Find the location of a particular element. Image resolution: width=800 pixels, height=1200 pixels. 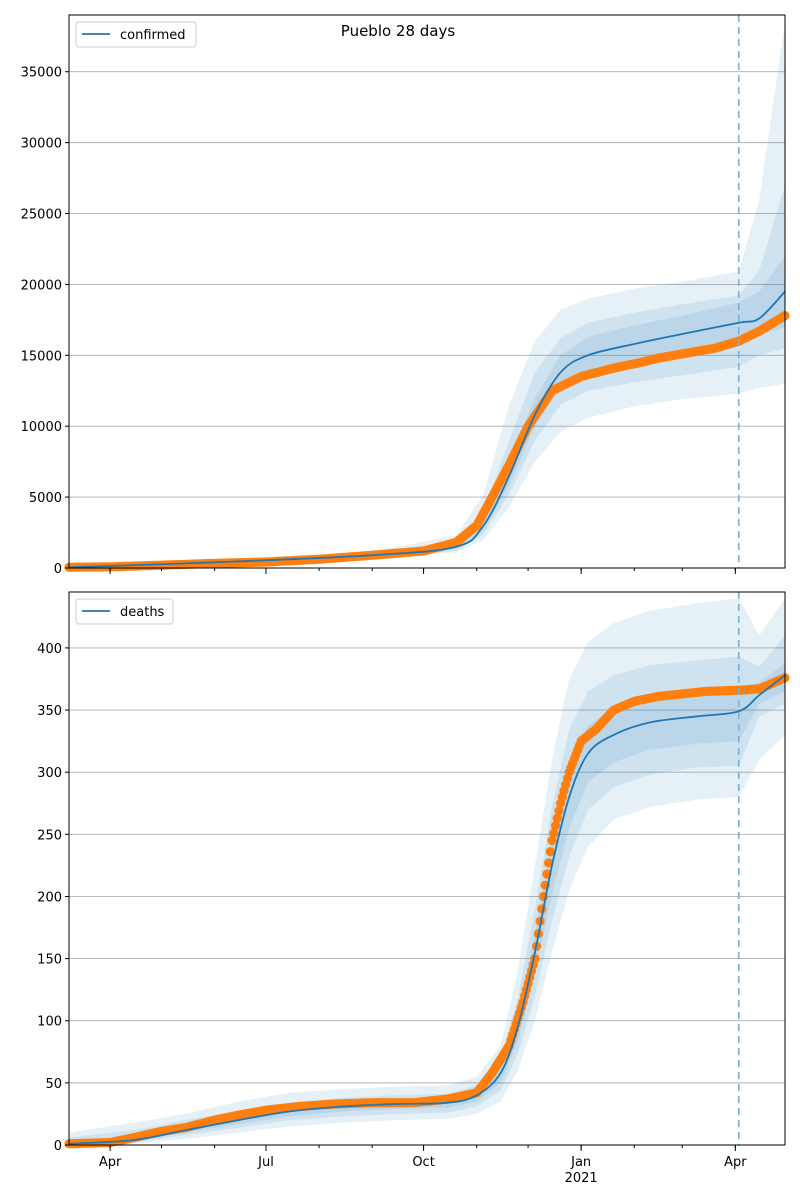

confirmed-y-tick-label: 15000 is located at coordinates (41, 356).